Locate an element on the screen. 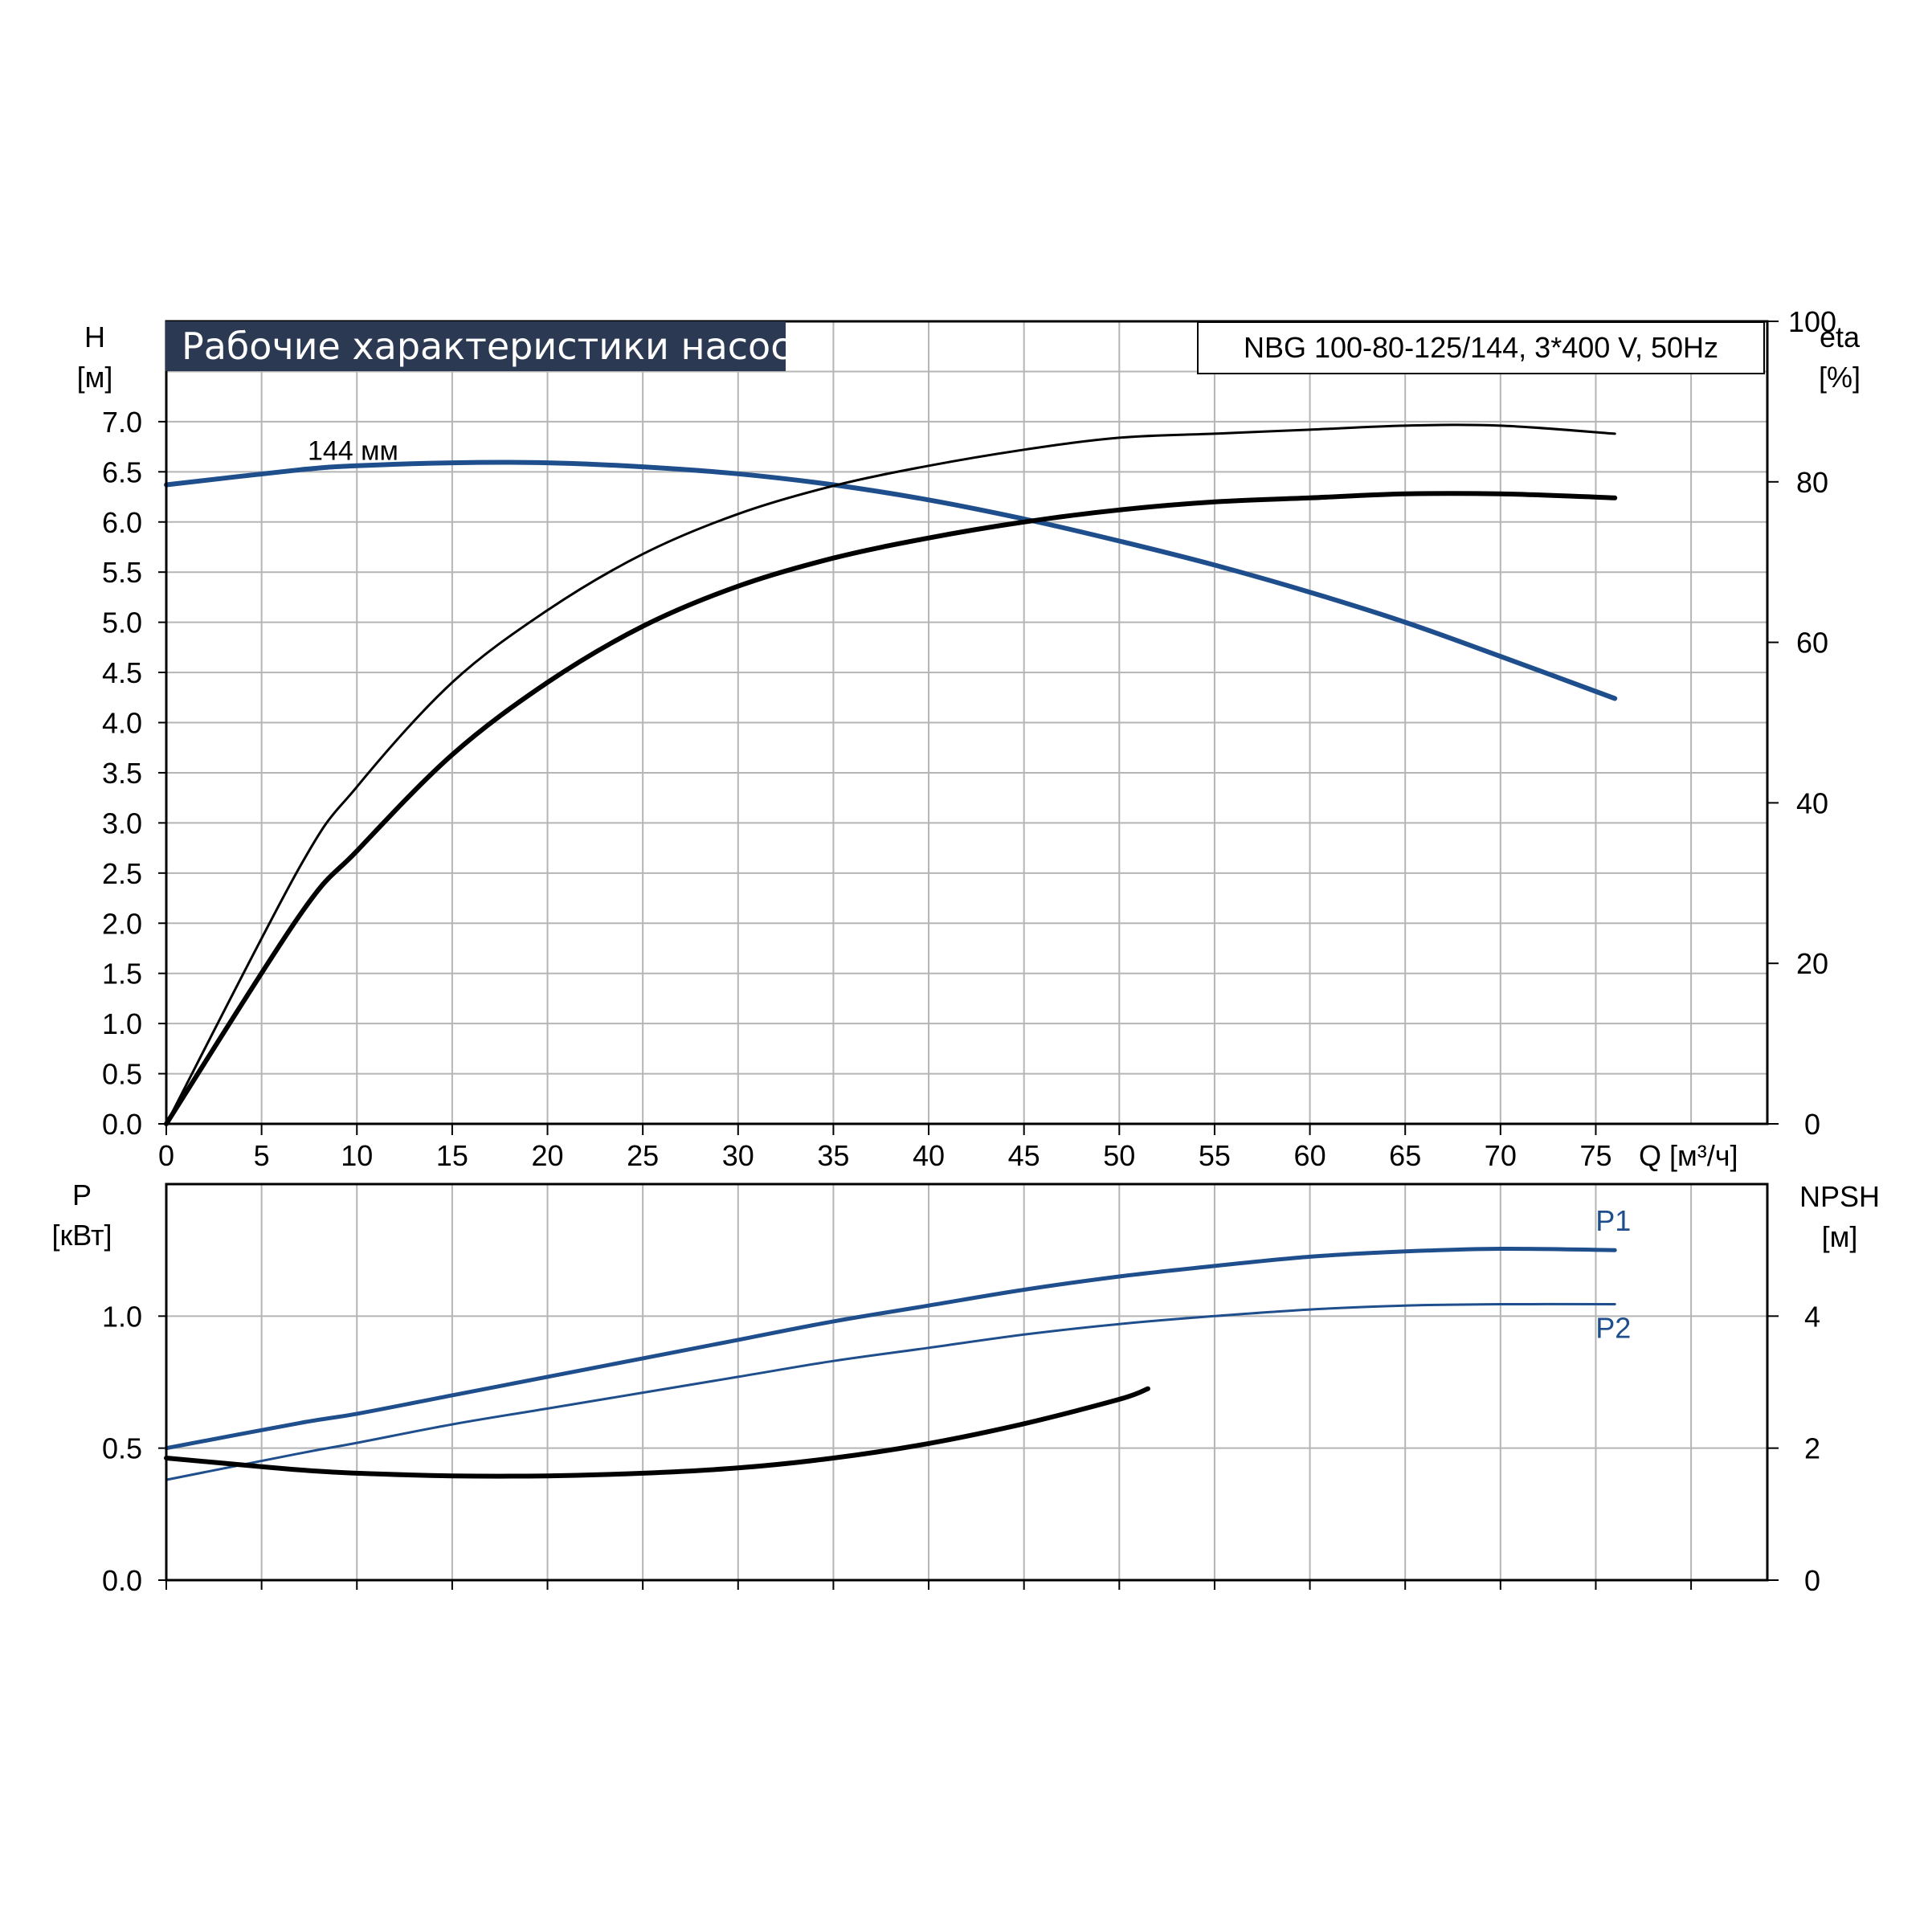 The image size is (1928, 1932). x-tick-label: 50 is located at coordinates (1119, 1155).